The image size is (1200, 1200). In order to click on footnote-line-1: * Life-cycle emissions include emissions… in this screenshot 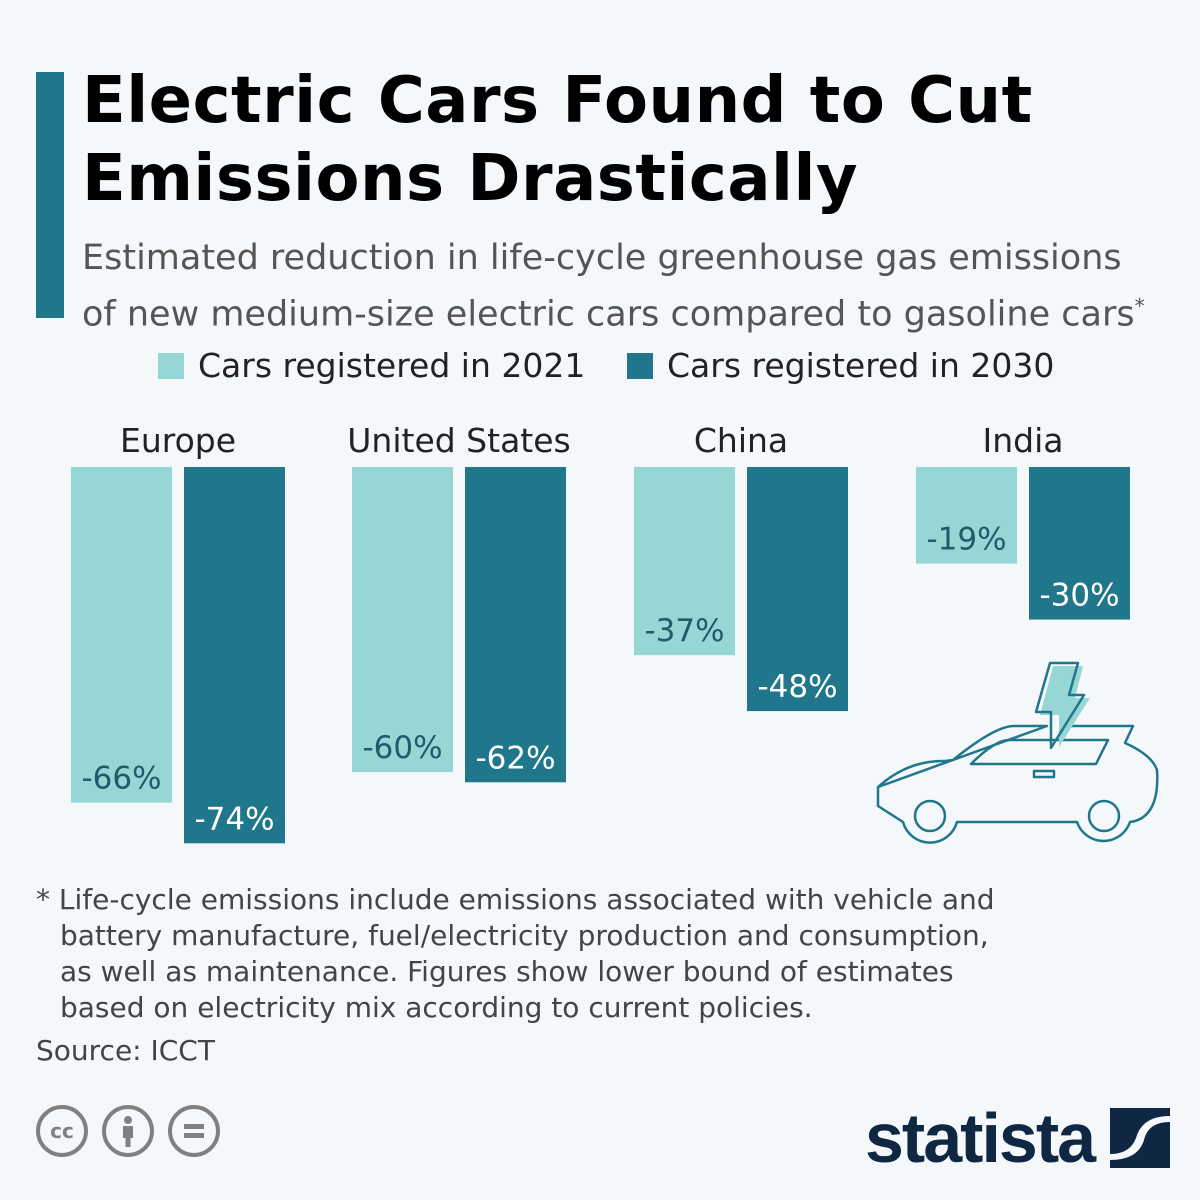, I will do `click(515, 899)`.